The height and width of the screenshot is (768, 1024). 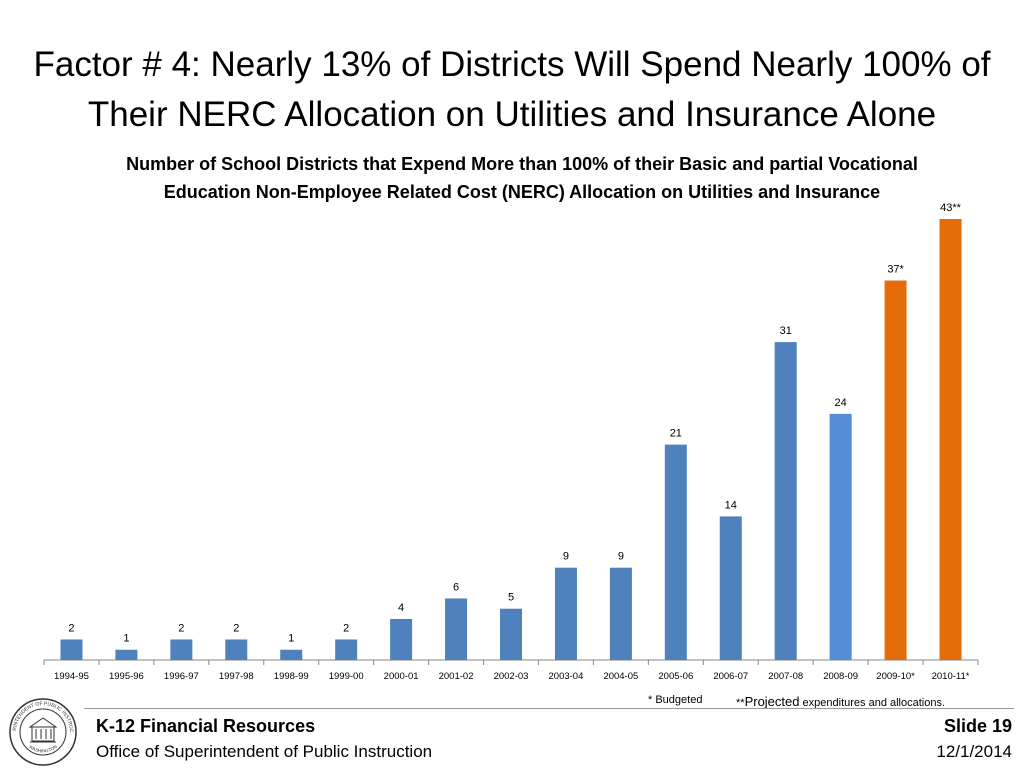 I want to click on x-tick-label: 2007-08, so click(x=785, y=676).